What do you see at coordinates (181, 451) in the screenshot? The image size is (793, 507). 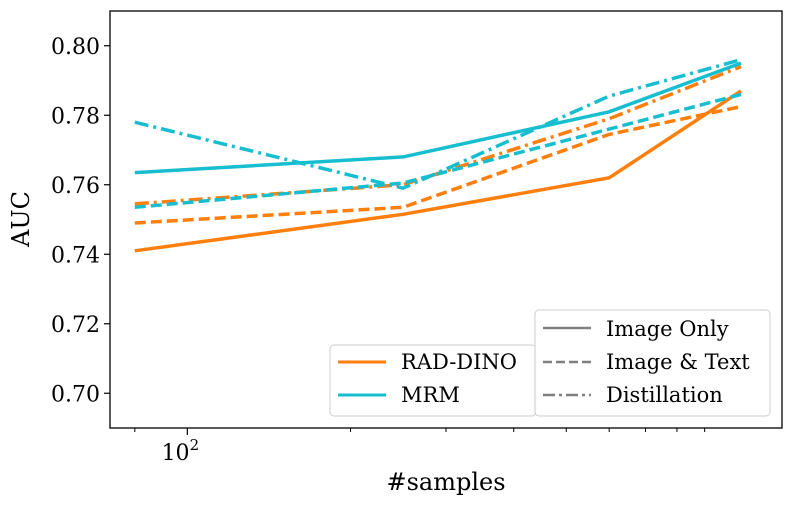 I see `x-tick-label: 102` at bounding box center [181, 451].